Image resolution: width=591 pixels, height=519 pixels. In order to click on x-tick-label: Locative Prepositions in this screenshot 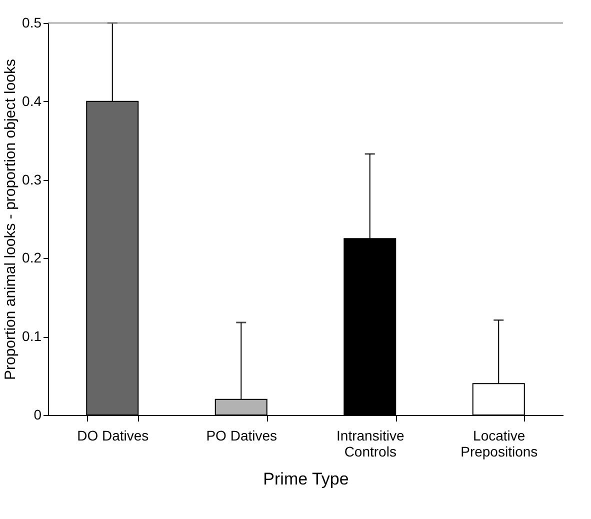, I will do `click(499, 444)`.